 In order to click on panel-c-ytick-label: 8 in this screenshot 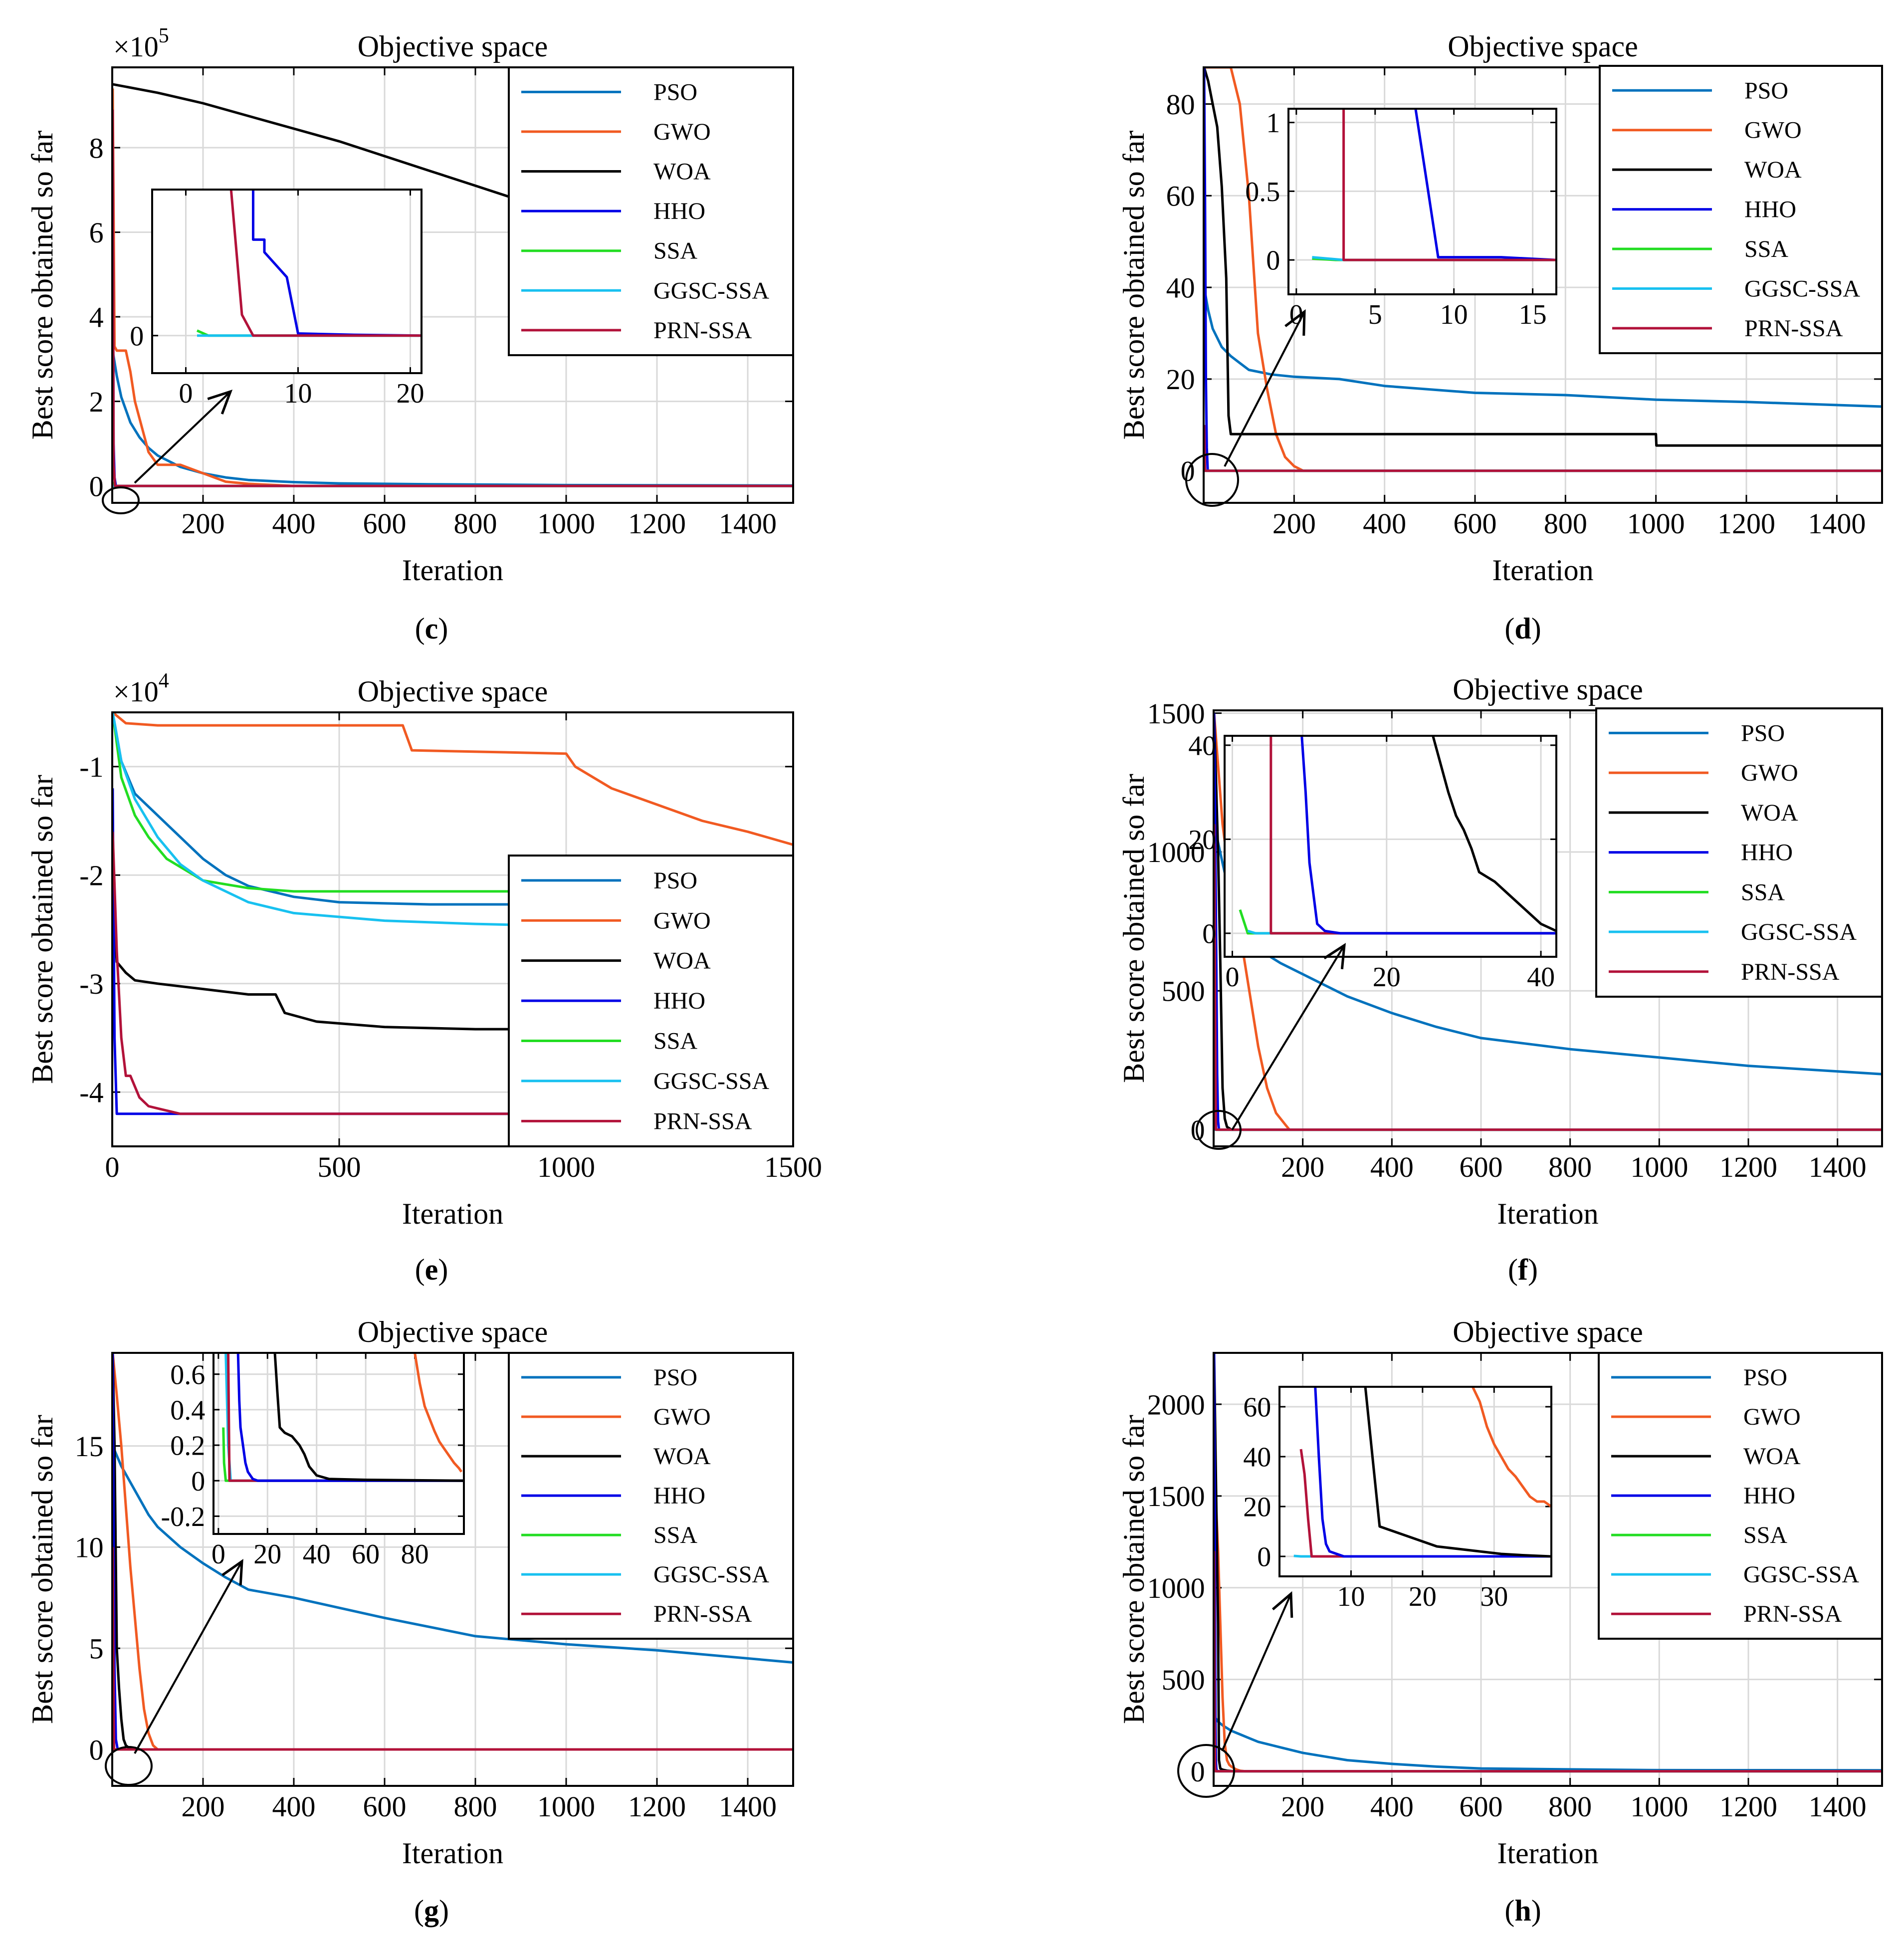, I will do `click(97, 148)`.